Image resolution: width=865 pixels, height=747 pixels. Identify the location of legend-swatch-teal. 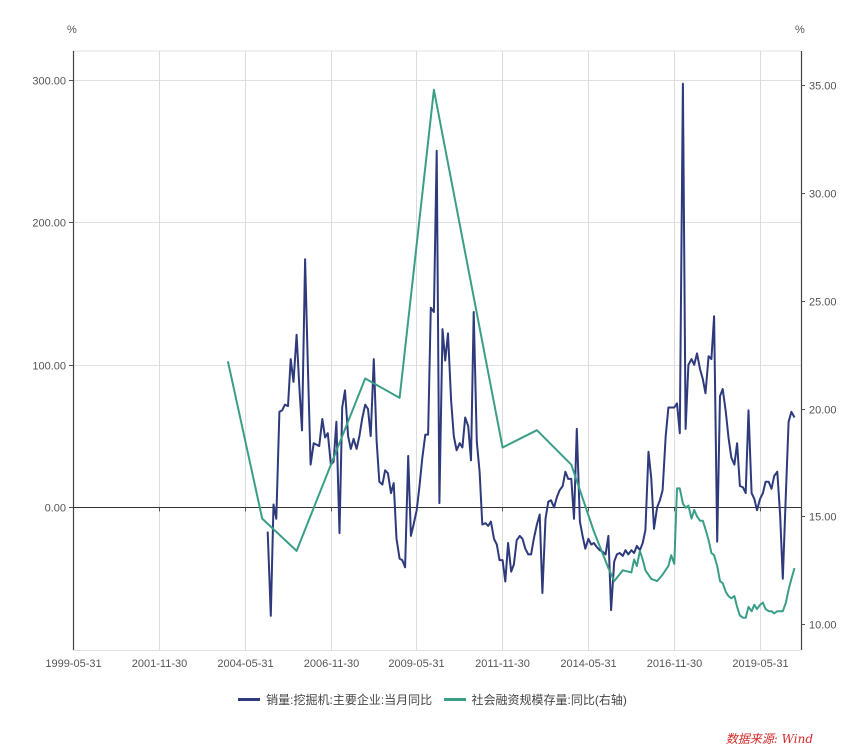
(454, 699).